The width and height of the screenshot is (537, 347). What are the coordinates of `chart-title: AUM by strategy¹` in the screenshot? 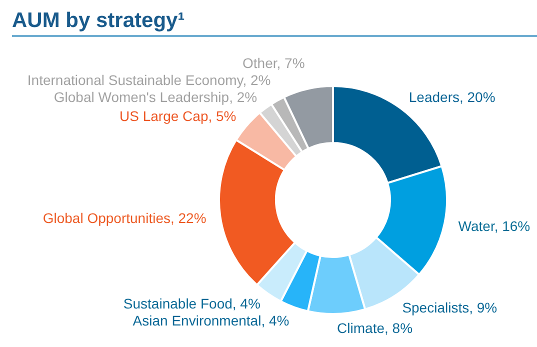 It's located at (98, 20).